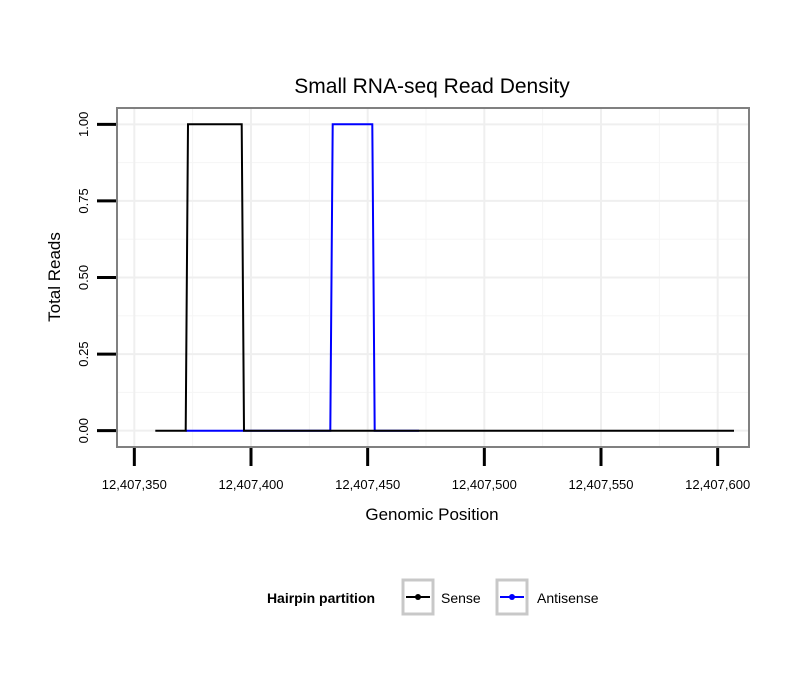  What do you see at coordinates (250, 484) in the screenshot?
I see `x-tick-label: 12,407,400` at bounding box center [250, 484].